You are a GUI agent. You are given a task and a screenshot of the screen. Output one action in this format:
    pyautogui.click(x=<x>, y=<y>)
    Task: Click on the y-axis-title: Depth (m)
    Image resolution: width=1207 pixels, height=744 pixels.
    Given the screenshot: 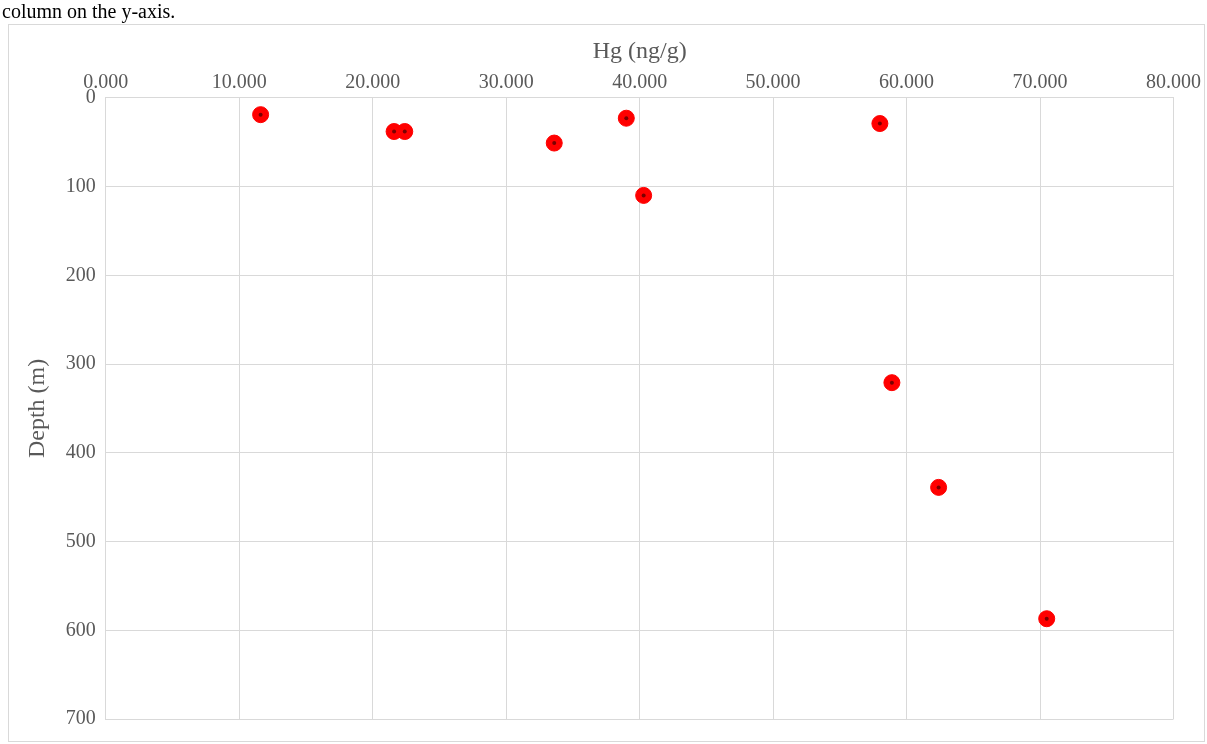 What is the action you would take?
    pyautogui.click(x=35, y=408)
    